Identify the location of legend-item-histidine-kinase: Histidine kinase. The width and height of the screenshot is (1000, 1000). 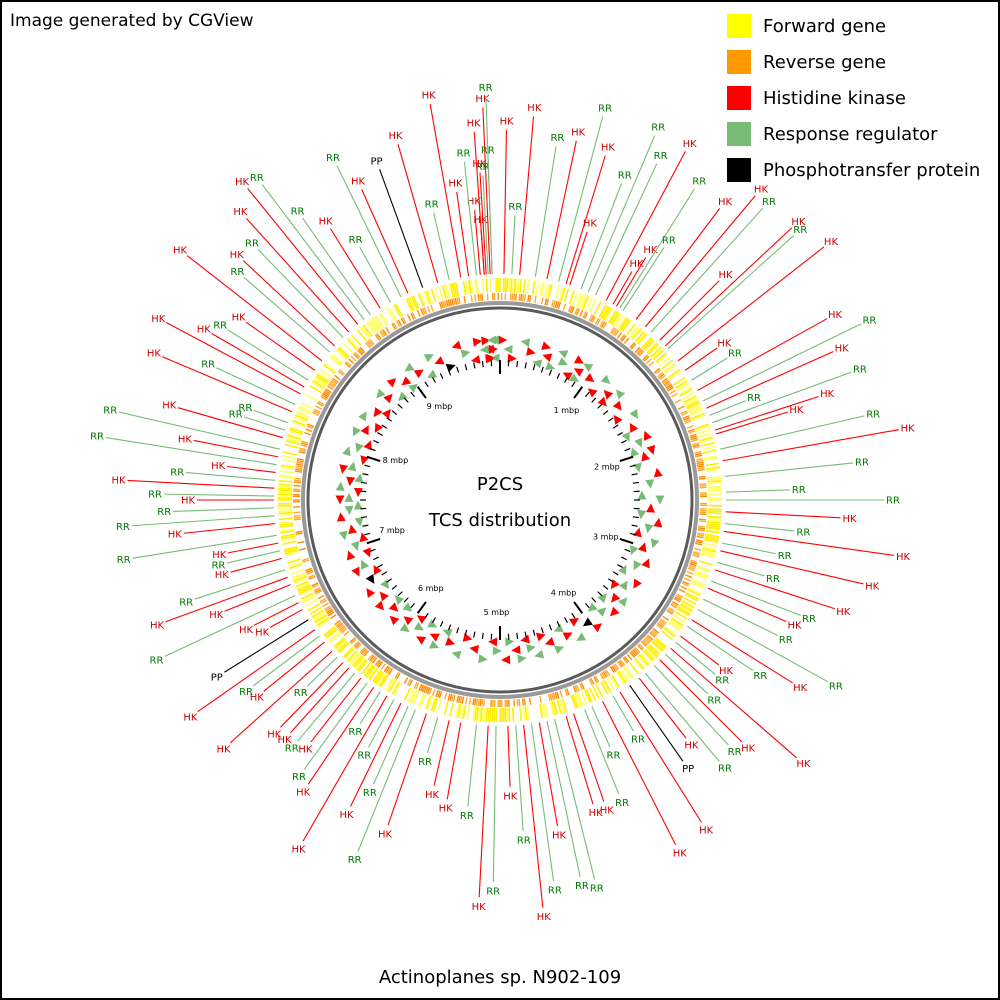
(853, 98).